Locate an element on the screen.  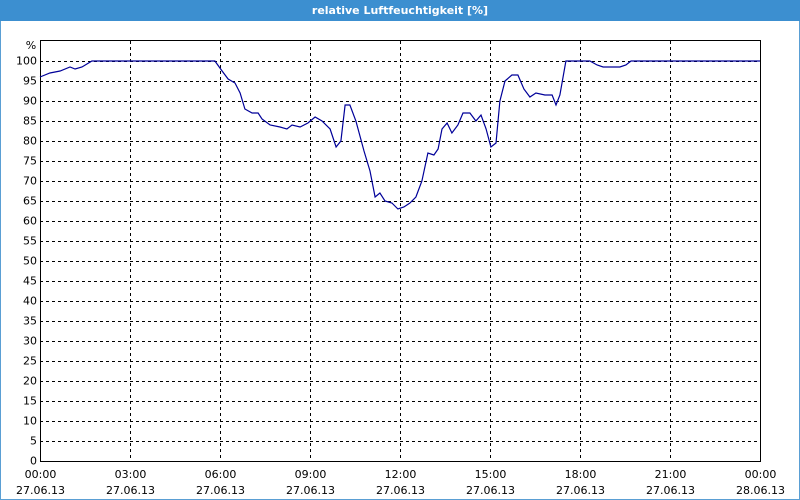
x-tick-label: 12:00 is located at coordinates (401, 474).